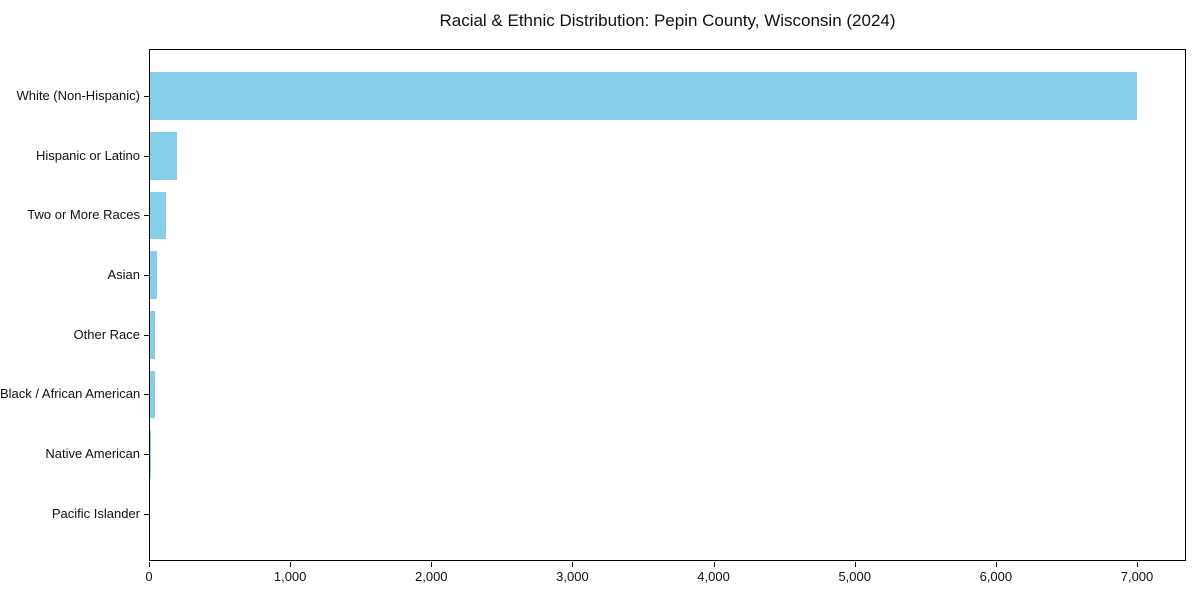 Image resolution: width=1200 pixels, height=600 pixels. What do you see at coordinates (153, 394) in the screenshot?
I see `bar-black-african-american` at bounding box center [153, 394].